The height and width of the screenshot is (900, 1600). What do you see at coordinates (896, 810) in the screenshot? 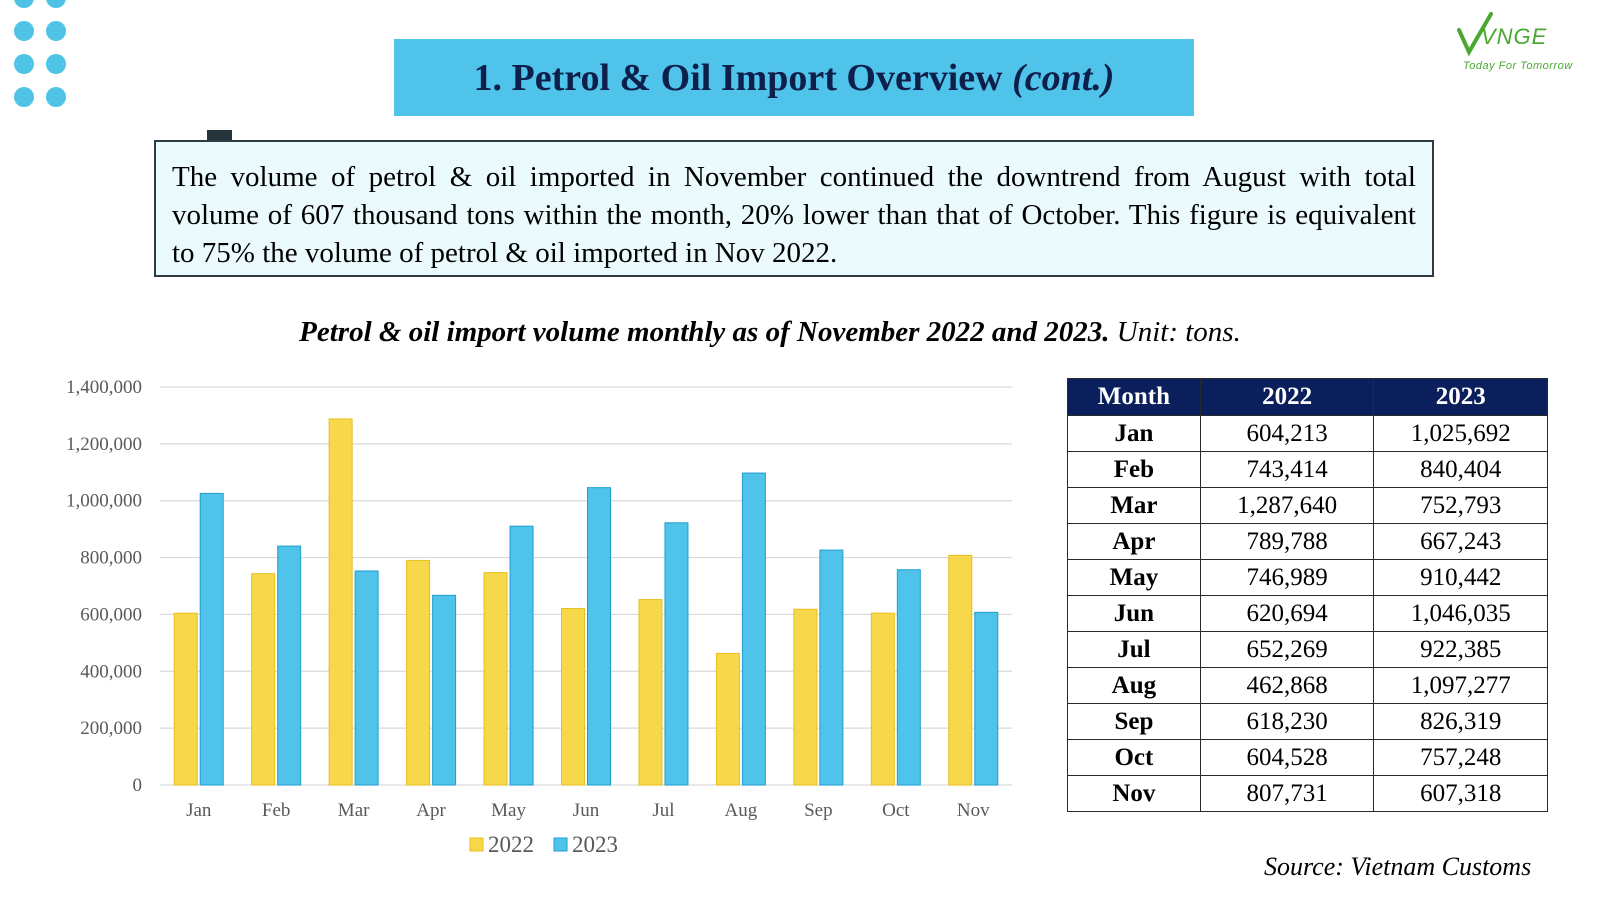
I see `x-tick-label: Oct` at bounding box center [896, 810].